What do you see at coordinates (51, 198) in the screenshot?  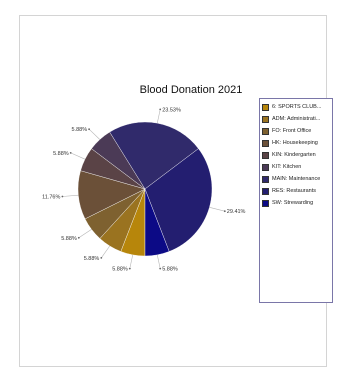 I see `slice-data-label: 11.76%` at bounding box center [51, 198].